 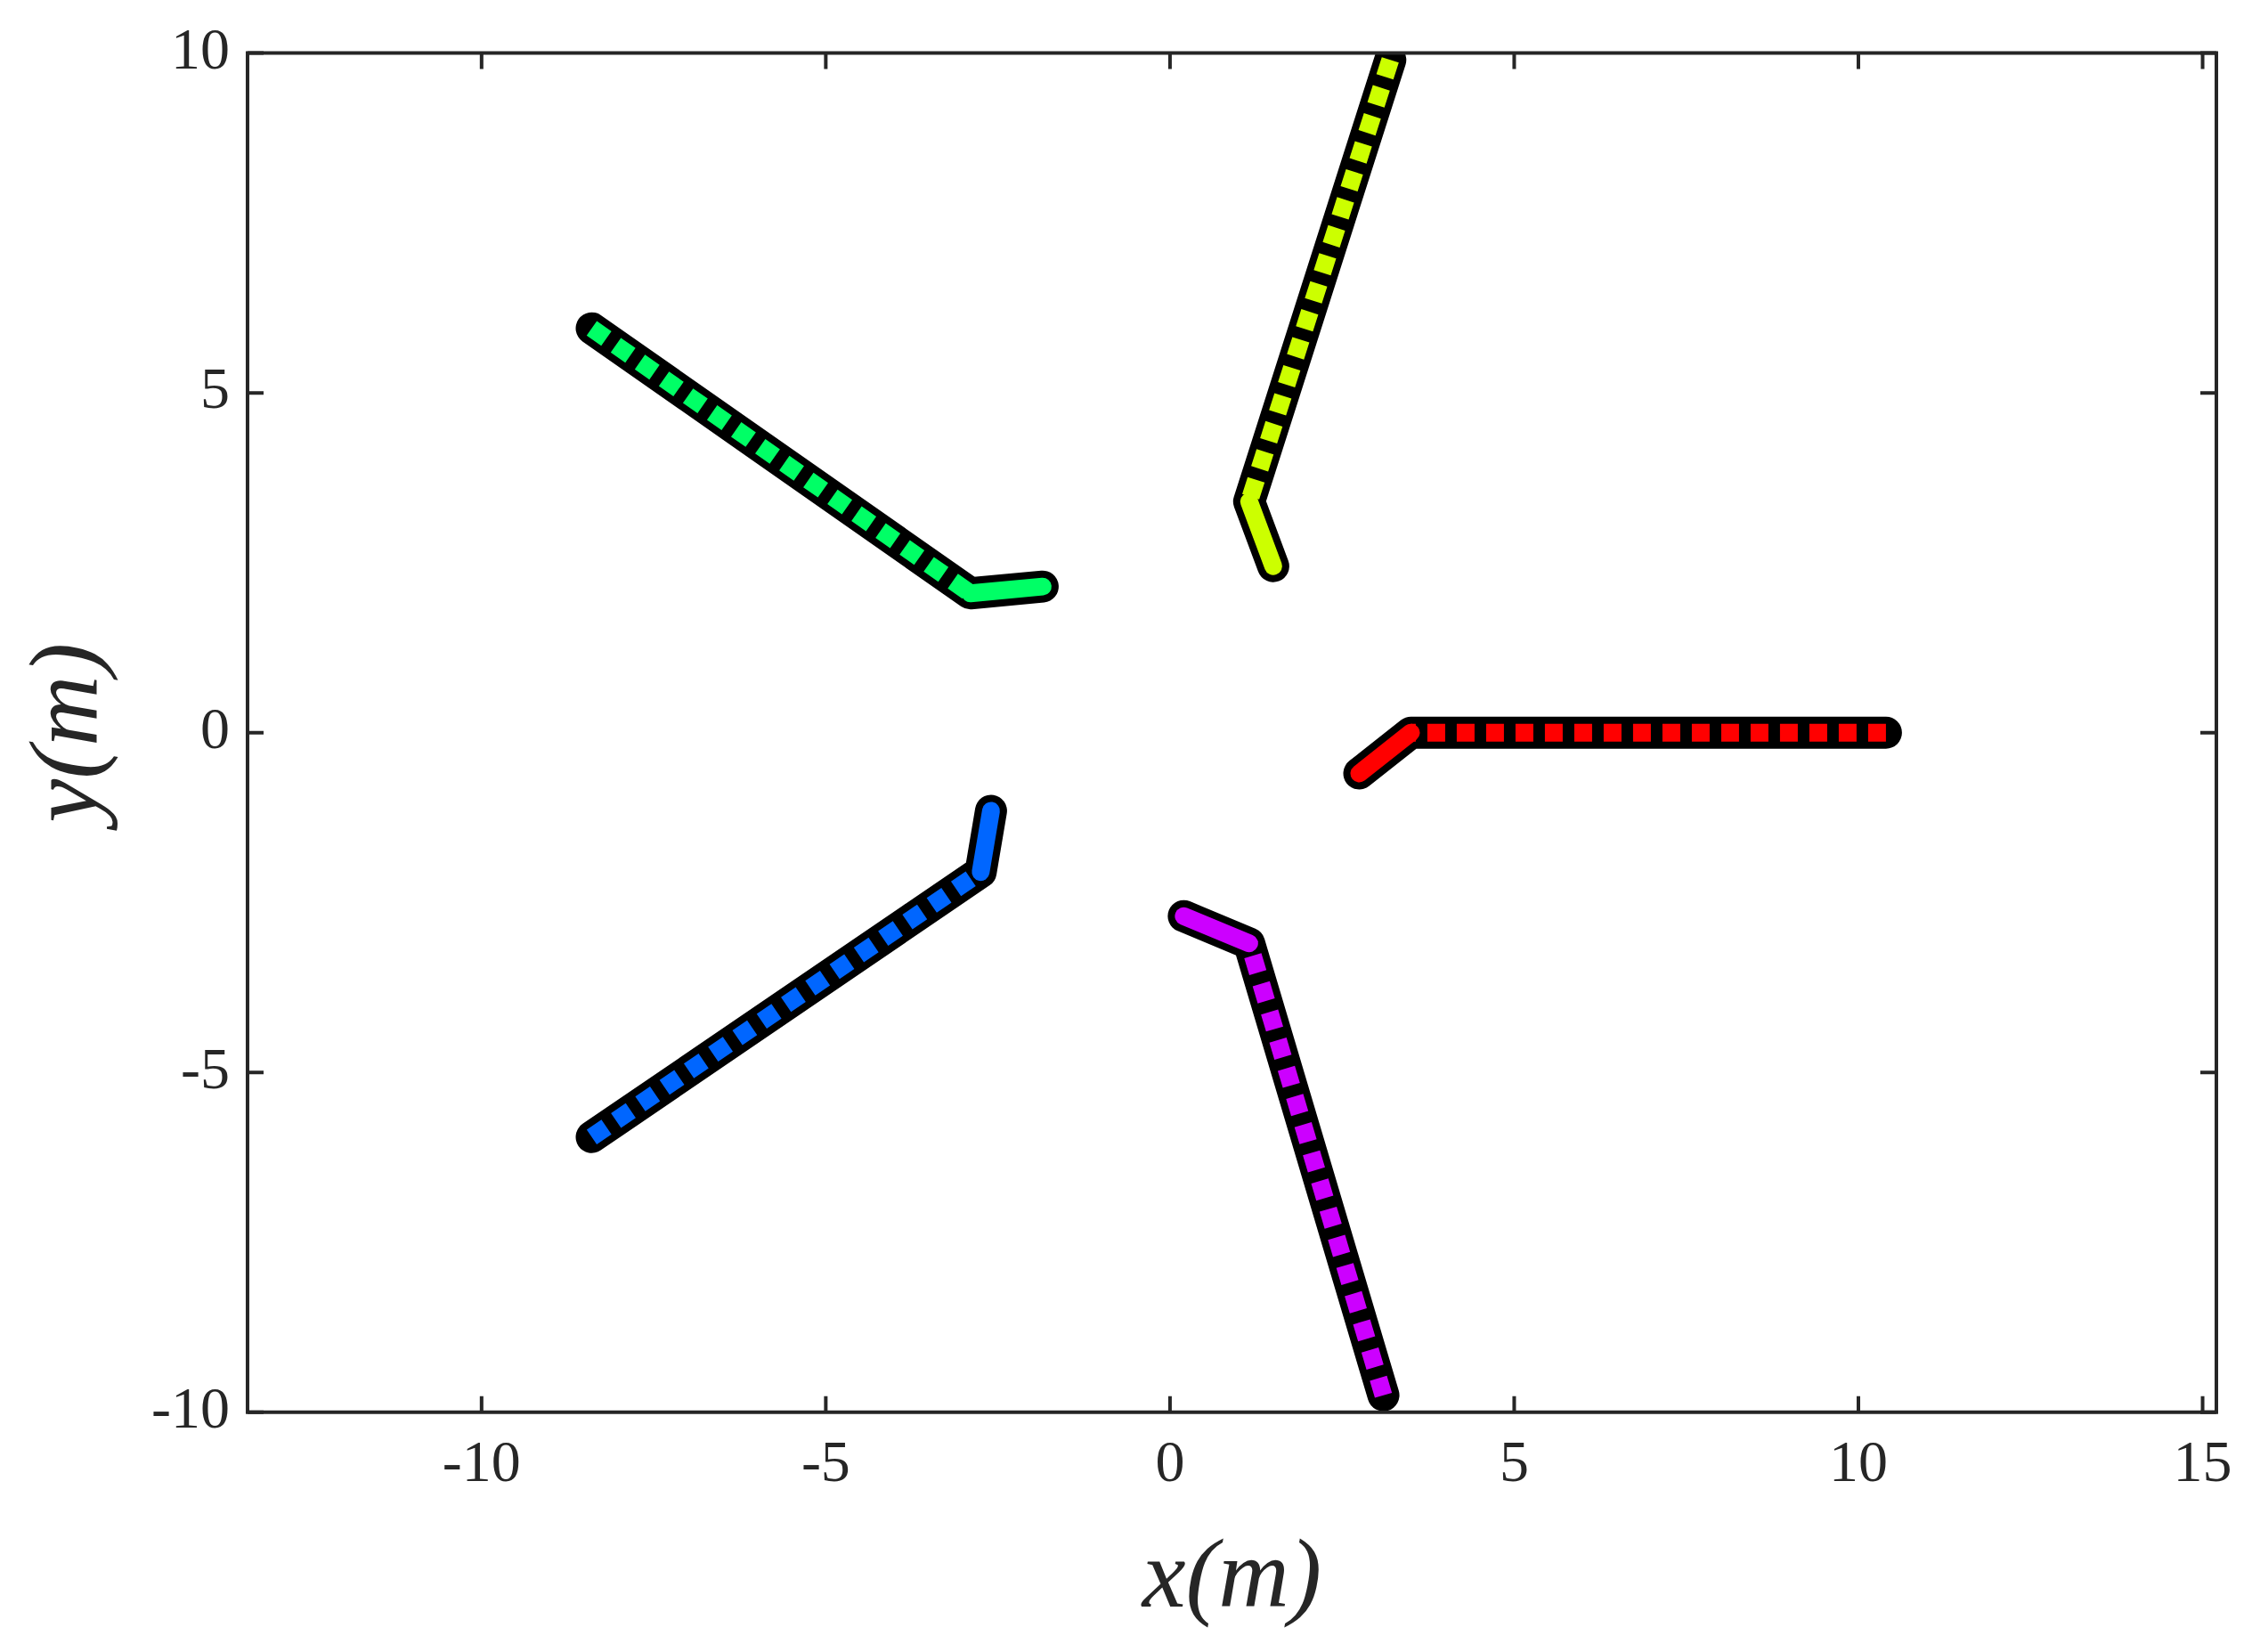 What do you see at coordinates (482, 1460) in the screenshot?
I see `x-tick-label: -10` at bounding box center [482, 1460].